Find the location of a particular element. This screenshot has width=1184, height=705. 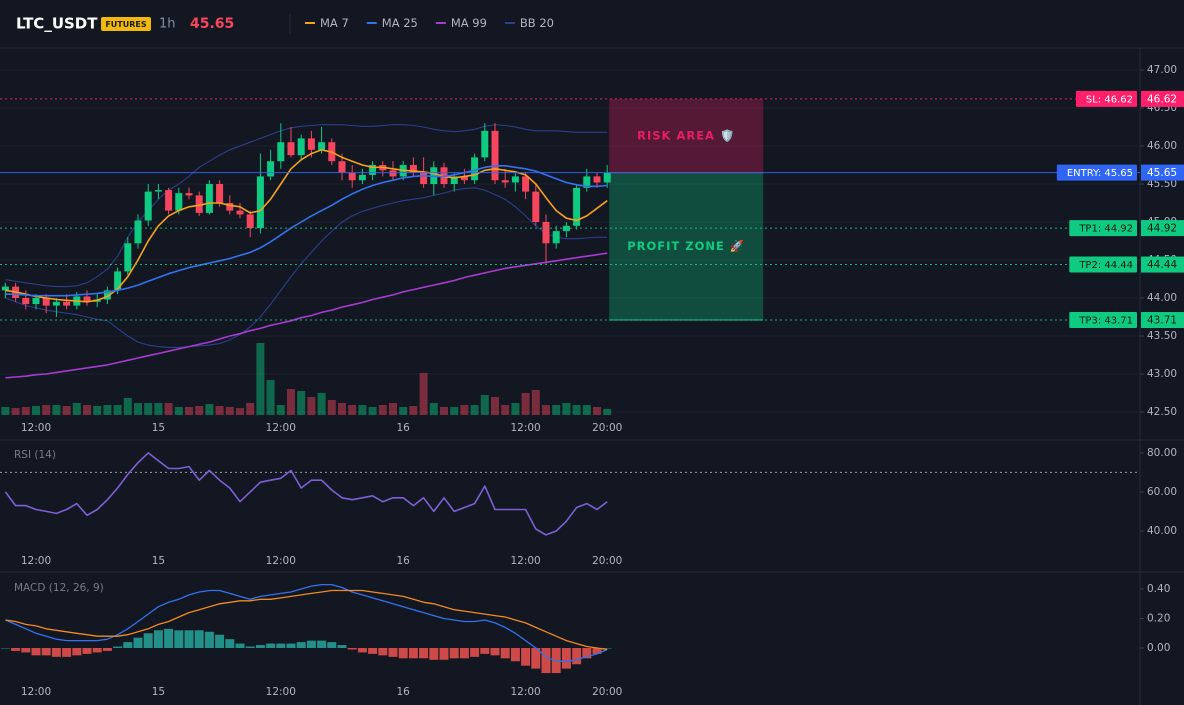

symbol: LTC_USDT is located at coordinates (57, 24).